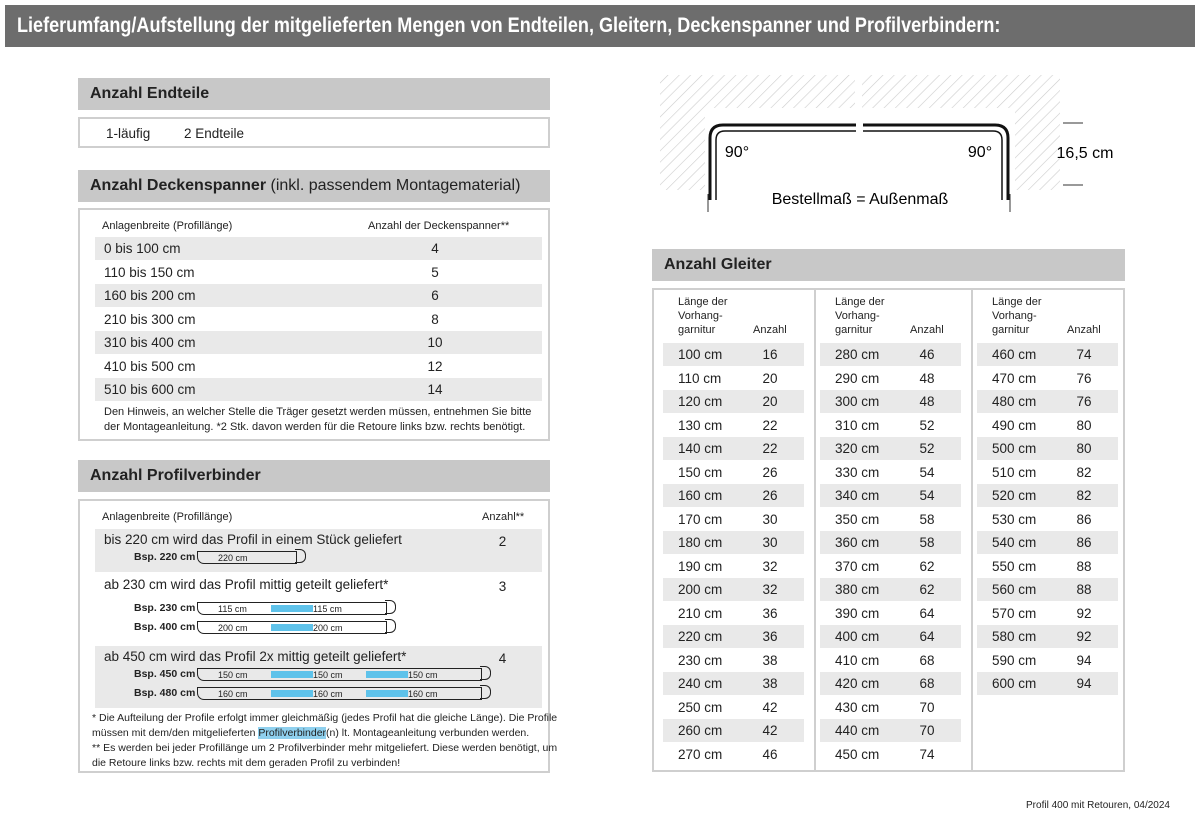  I want to click on segment-label: 160 cm, so click(233, 694).